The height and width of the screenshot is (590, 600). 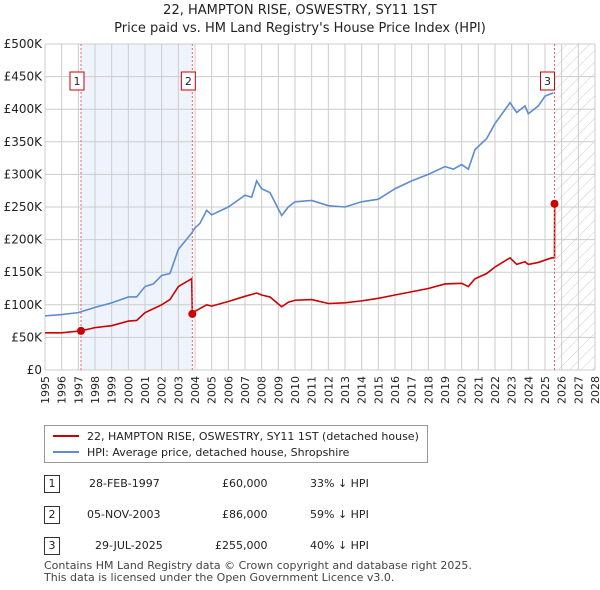 What do you see at coordinates (66, 452) in the screenshot?
I see `legend-swatch-blue` at bounding box center [66, 452].